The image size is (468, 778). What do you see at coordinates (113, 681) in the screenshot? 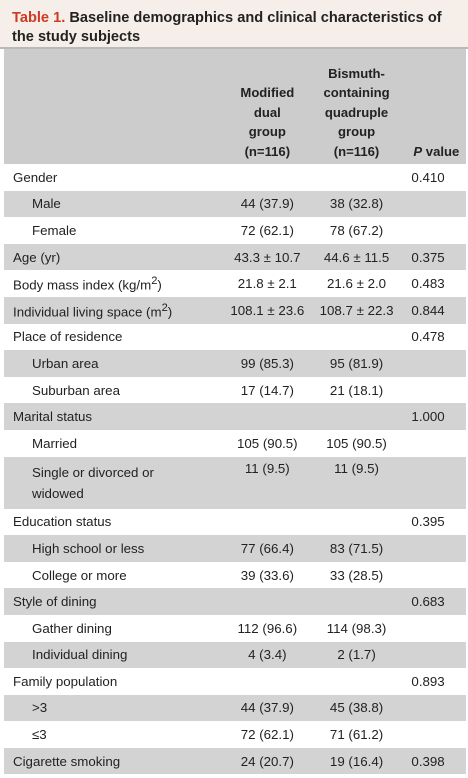
I see `row-label: Family population` at bounding box center [113, 681].